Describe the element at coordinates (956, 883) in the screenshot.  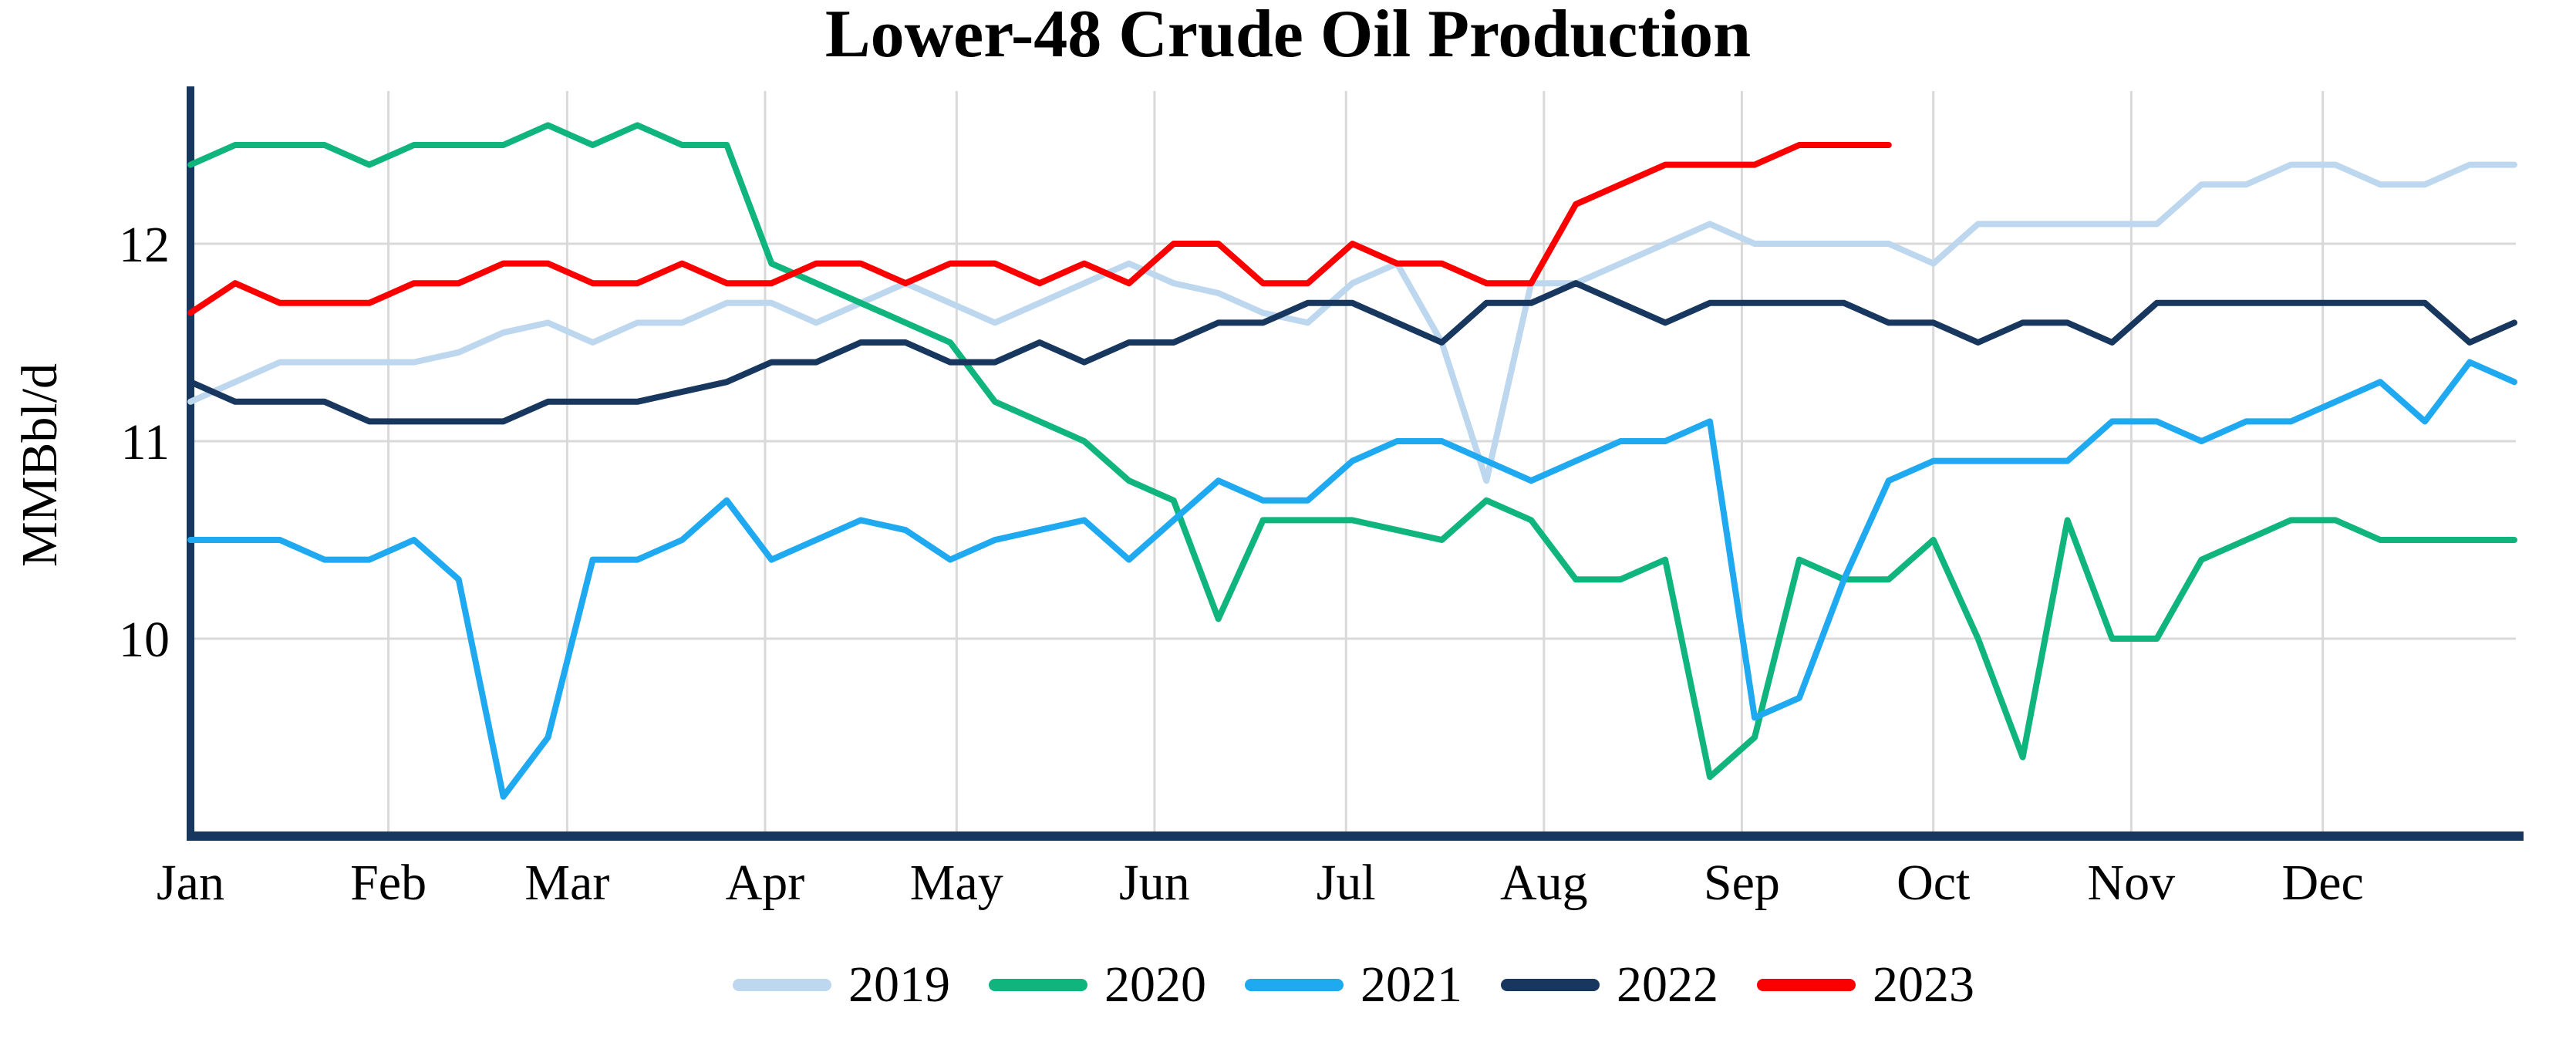
I see `x-tick-label: May` at that location.